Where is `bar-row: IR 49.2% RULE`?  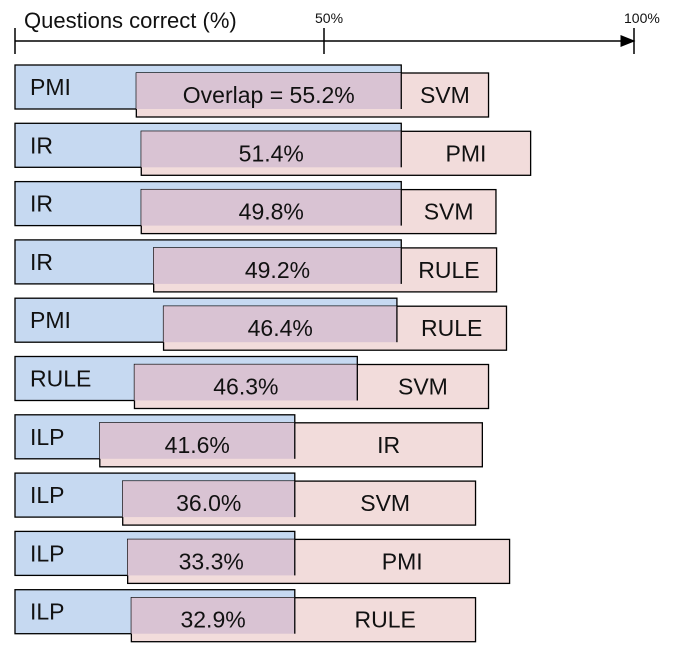
bar-row: IR 49.2% RULE is located at coordinates (256, 266).